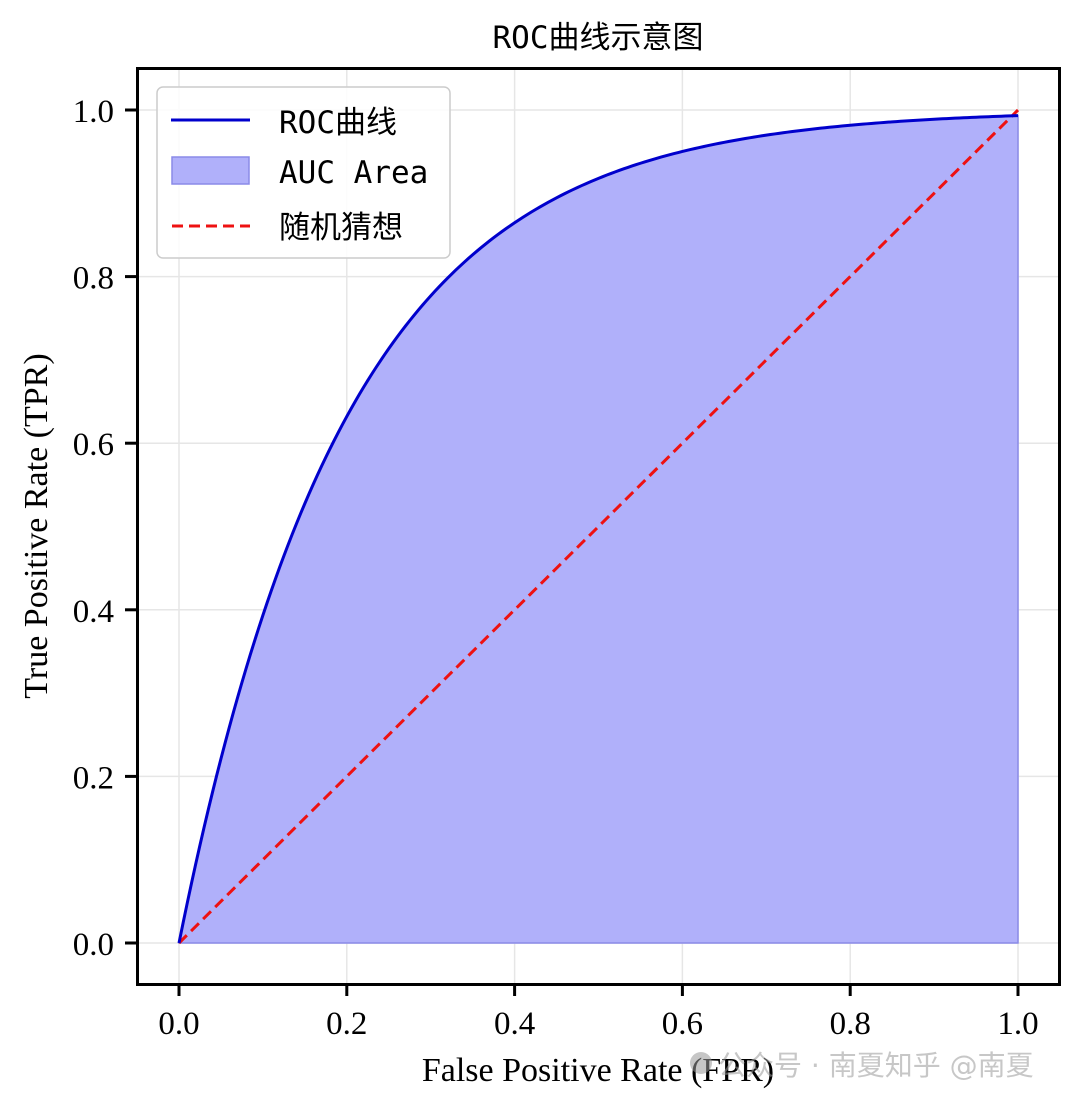 The height and width of the screenshot is (1109, 1080). What do you see at coordinates (598, 1014) in the screenshot?
I see `x-axis-ticks: 0.0 0.2 0.4 0.6 0.8 1.0` at bounding box center [598, 1014].